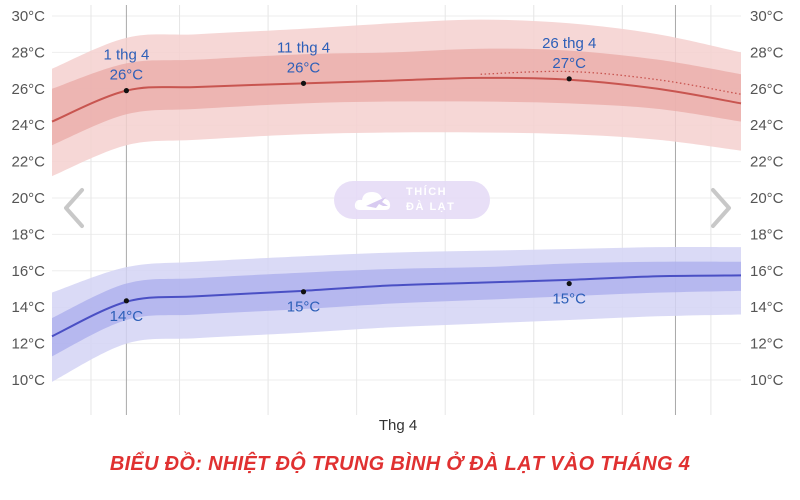 The width and height of the screenshot is (800, 500). I want to click on y-tick-left-26: 26°C, so click(28, 89).